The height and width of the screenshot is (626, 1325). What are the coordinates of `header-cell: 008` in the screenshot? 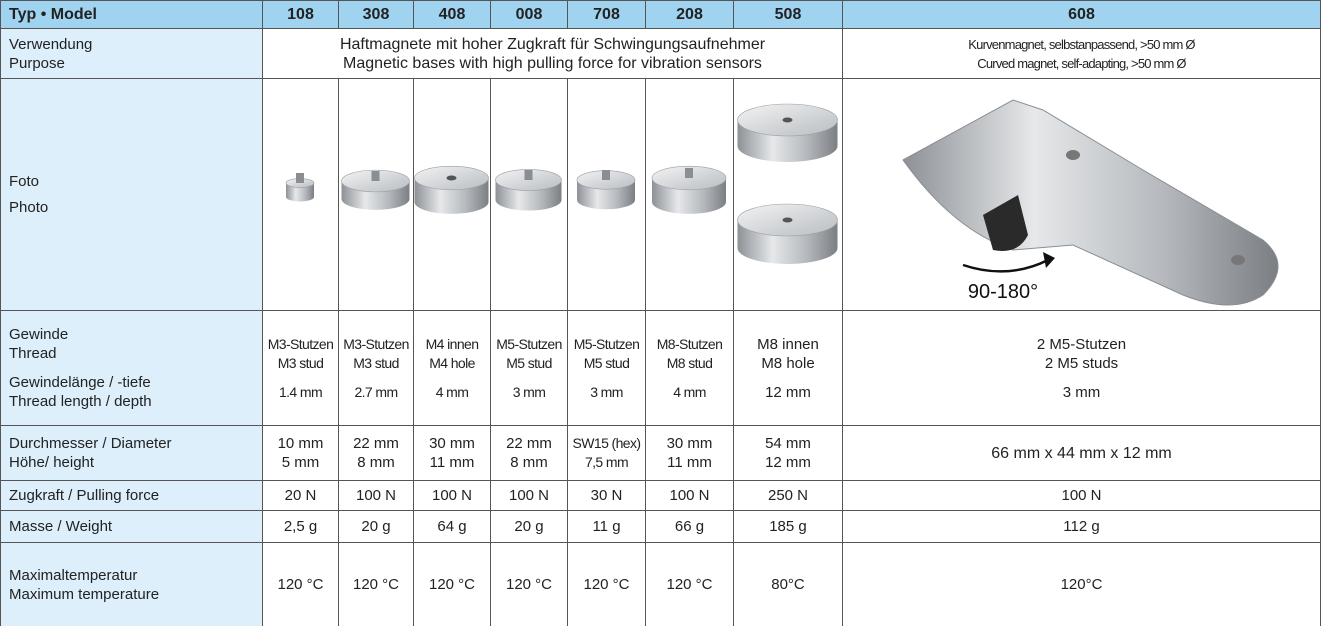 It's located at (529, 14).